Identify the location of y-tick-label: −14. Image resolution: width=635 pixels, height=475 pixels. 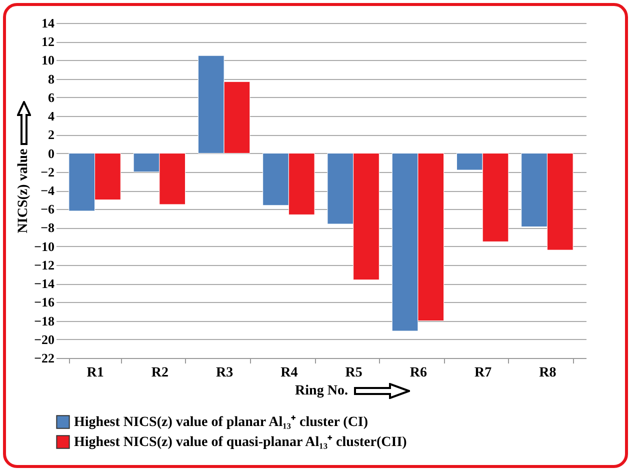
(44, 284).